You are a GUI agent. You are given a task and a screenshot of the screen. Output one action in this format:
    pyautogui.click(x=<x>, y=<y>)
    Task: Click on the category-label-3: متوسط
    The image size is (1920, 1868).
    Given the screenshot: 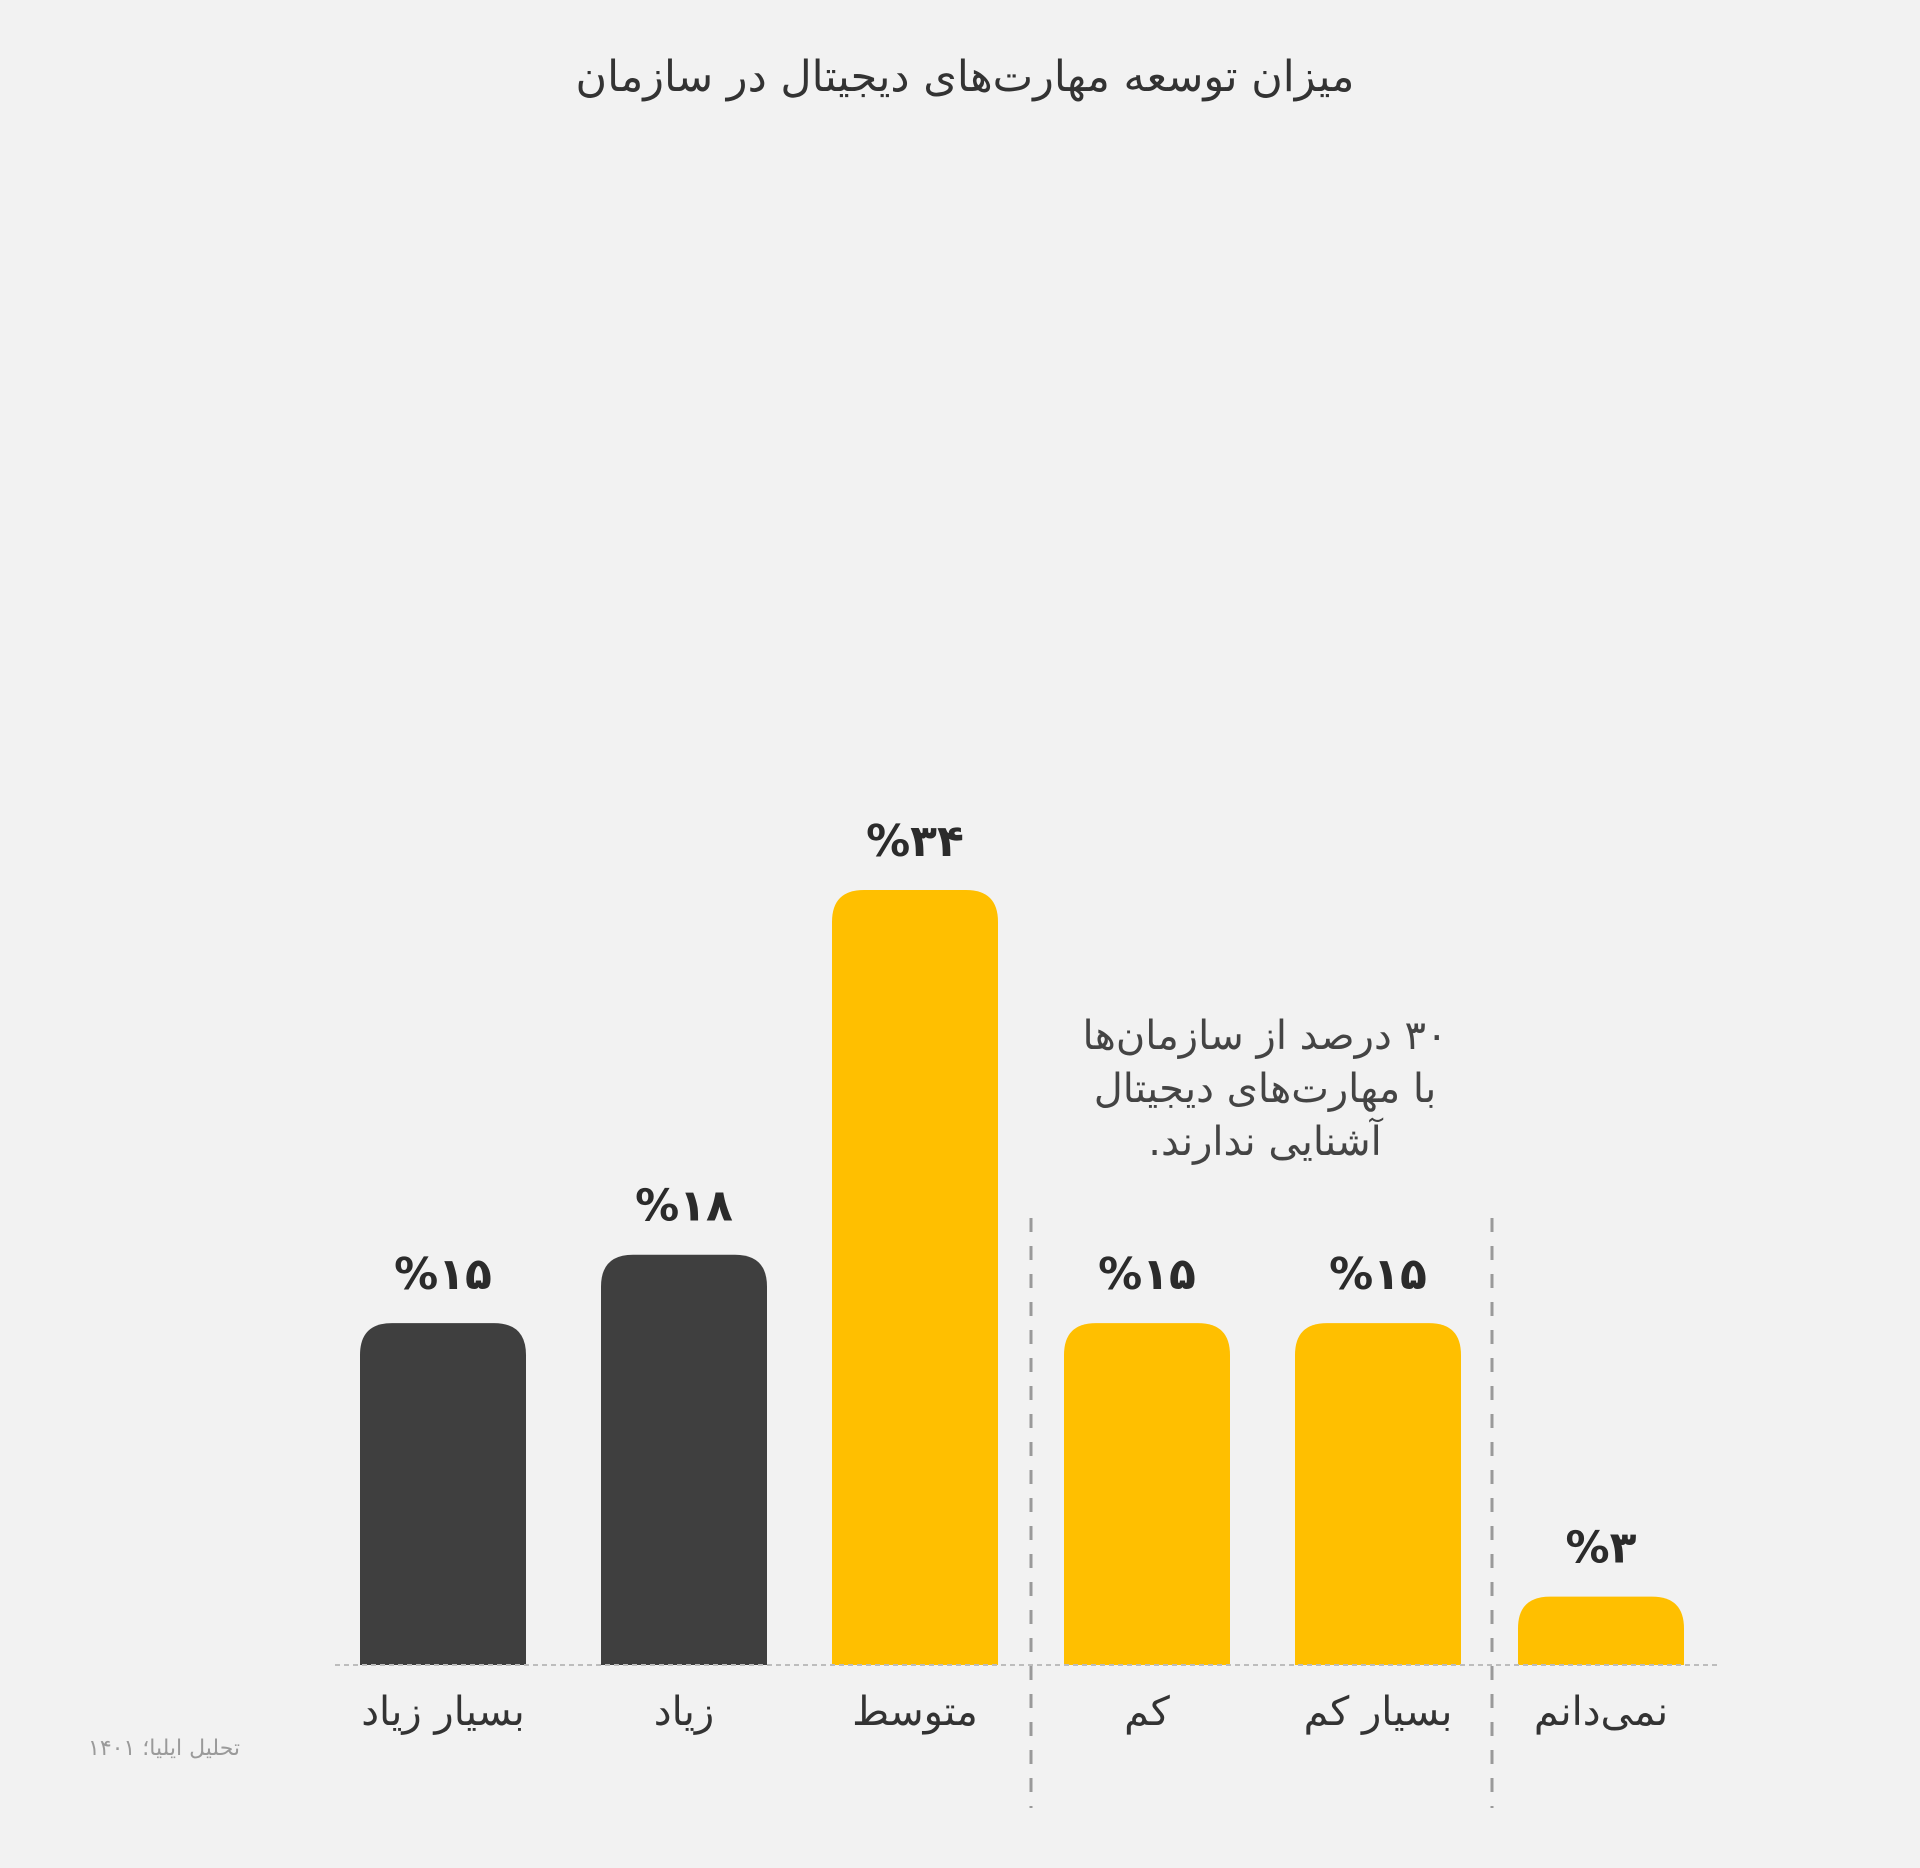 What is the action you would take?
    pyautogui.click(x=915, y=1712)
    